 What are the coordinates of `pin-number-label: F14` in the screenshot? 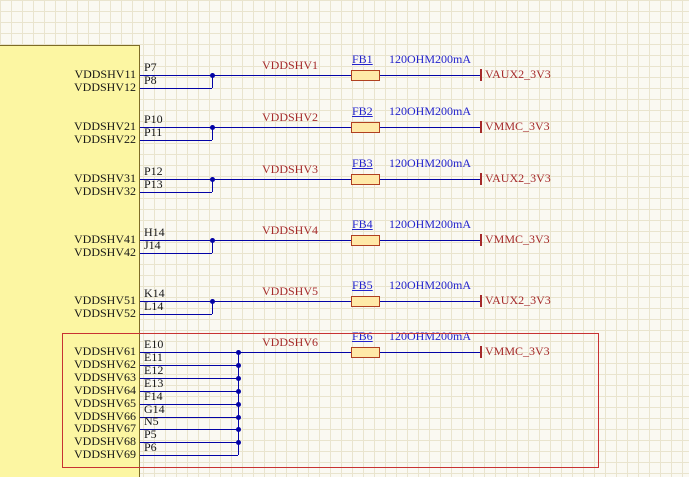 It's located at (153, 396).